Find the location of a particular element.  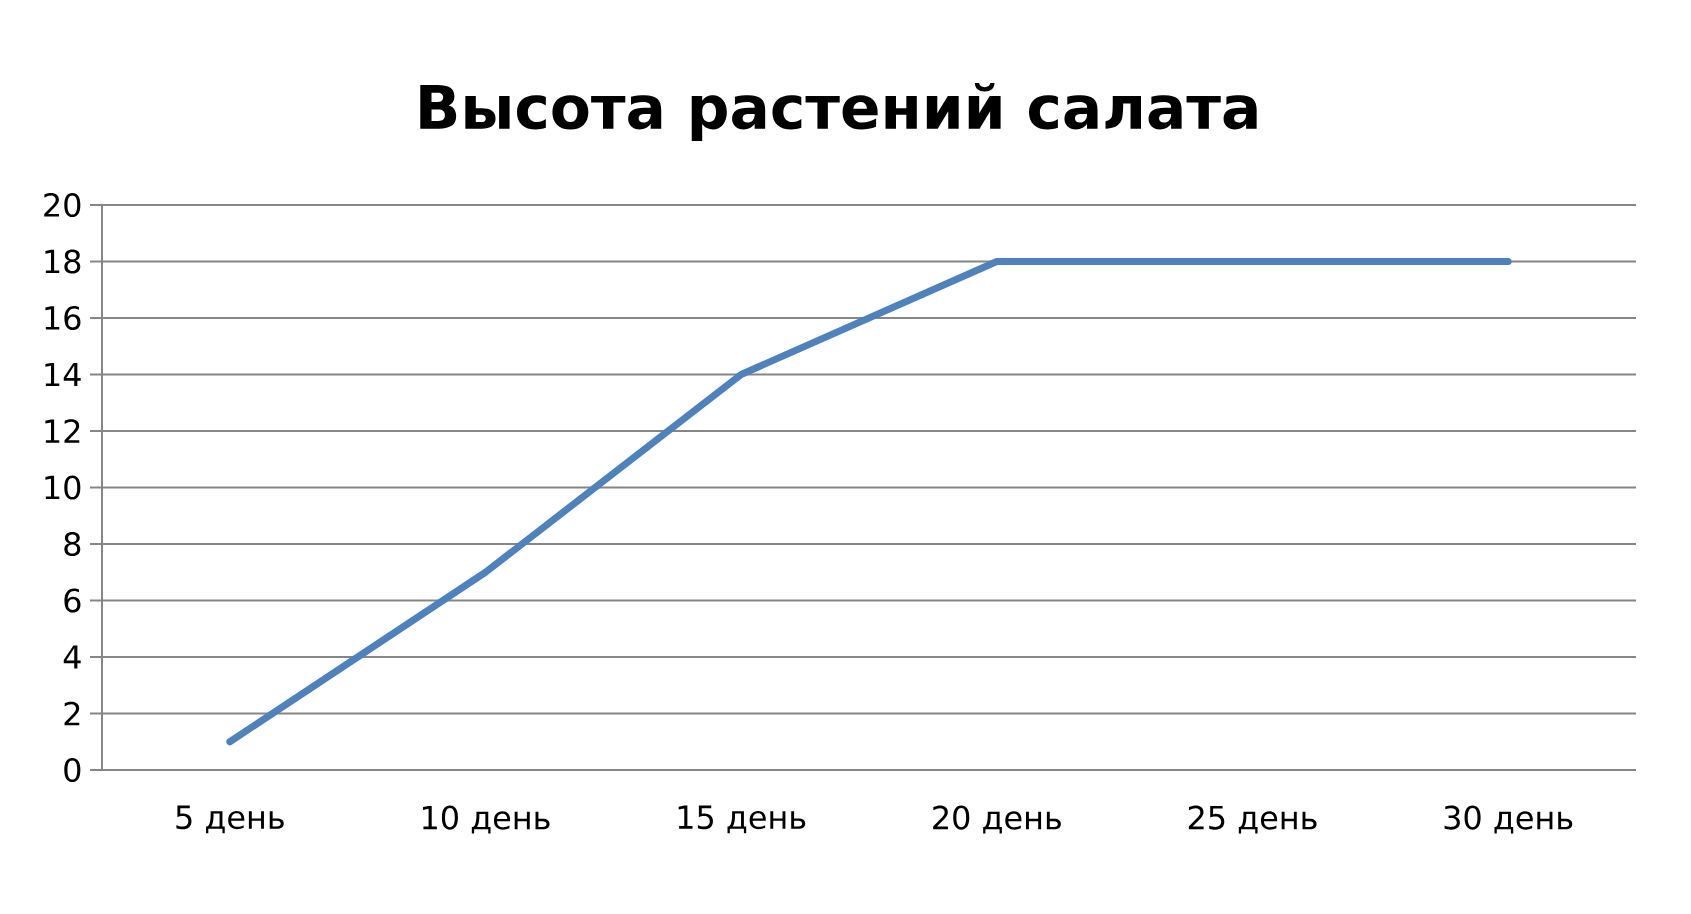

y-tick-label: 8 is located at coordinates (72, 544).